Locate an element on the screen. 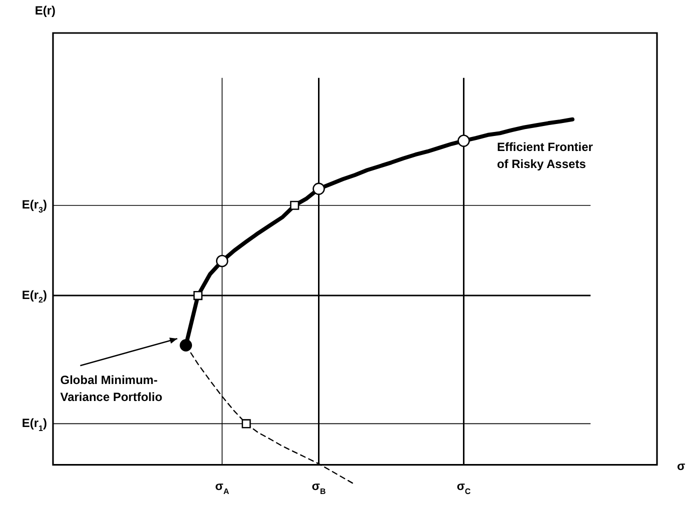 The image size is (686, 511). annotation: Efficient Frontier of Risky Assets is located at coordinates (545, 156).